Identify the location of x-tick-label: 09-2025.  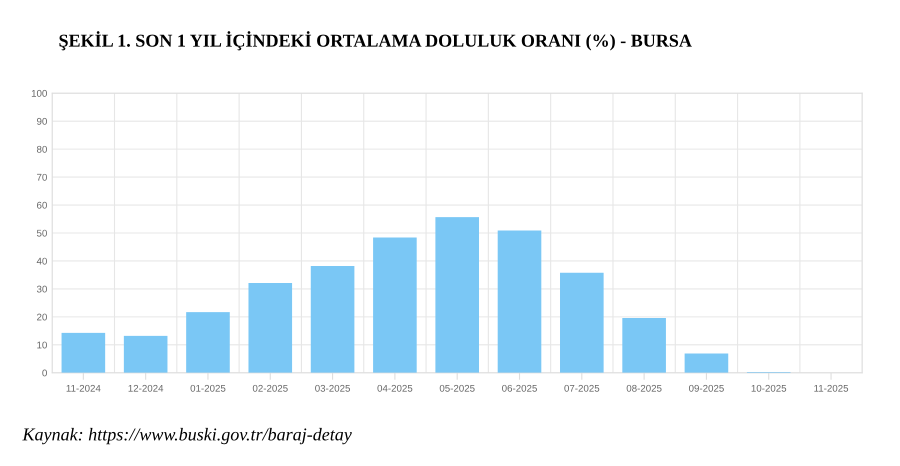
(706, 388).